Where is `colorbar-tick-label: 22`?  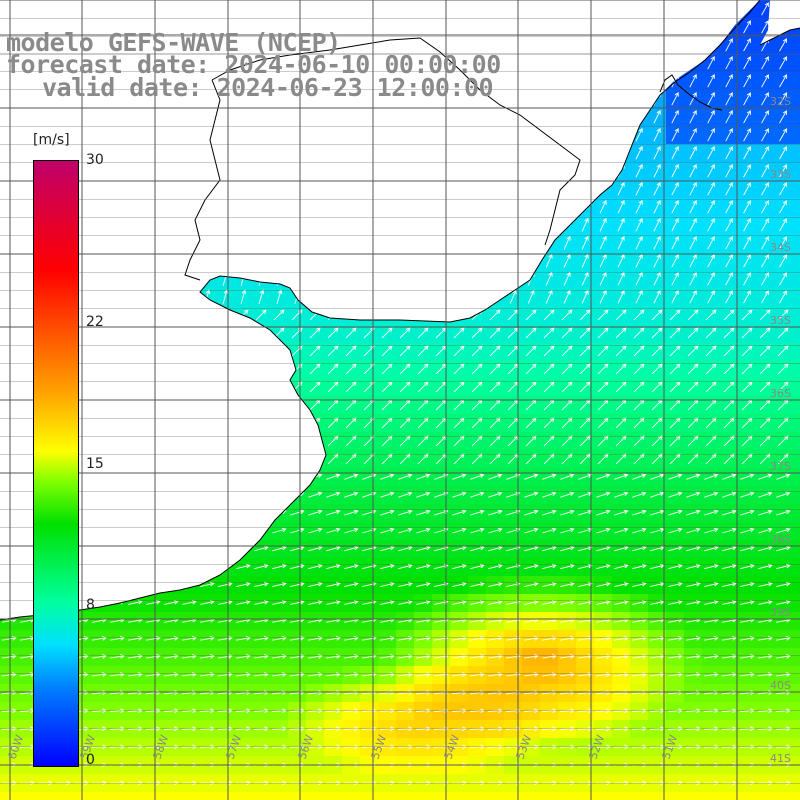 colorbar-tick-label: 22 is located at coordinates (95, 321).